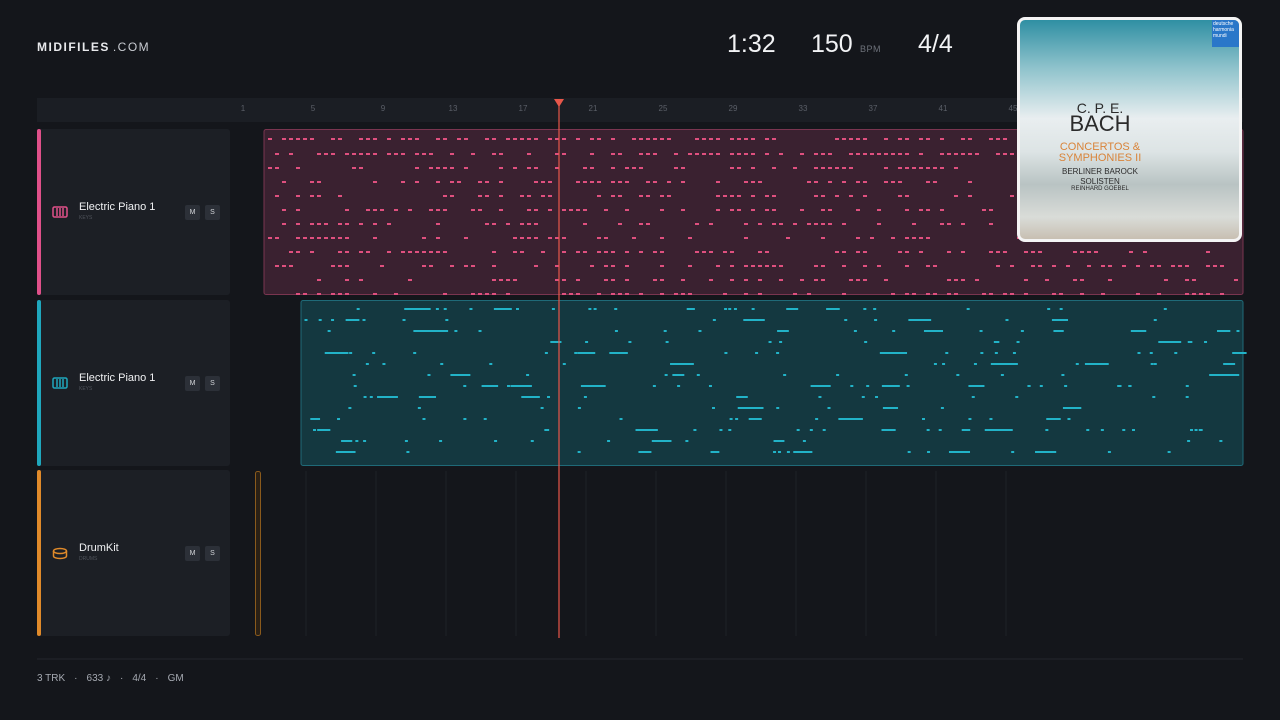 The width and height of the screenshot is (1280, 720). What do you see at coordinates (559, 103) in the screenshot?
I see `playhead-handle` at bounding box center [559, 103].